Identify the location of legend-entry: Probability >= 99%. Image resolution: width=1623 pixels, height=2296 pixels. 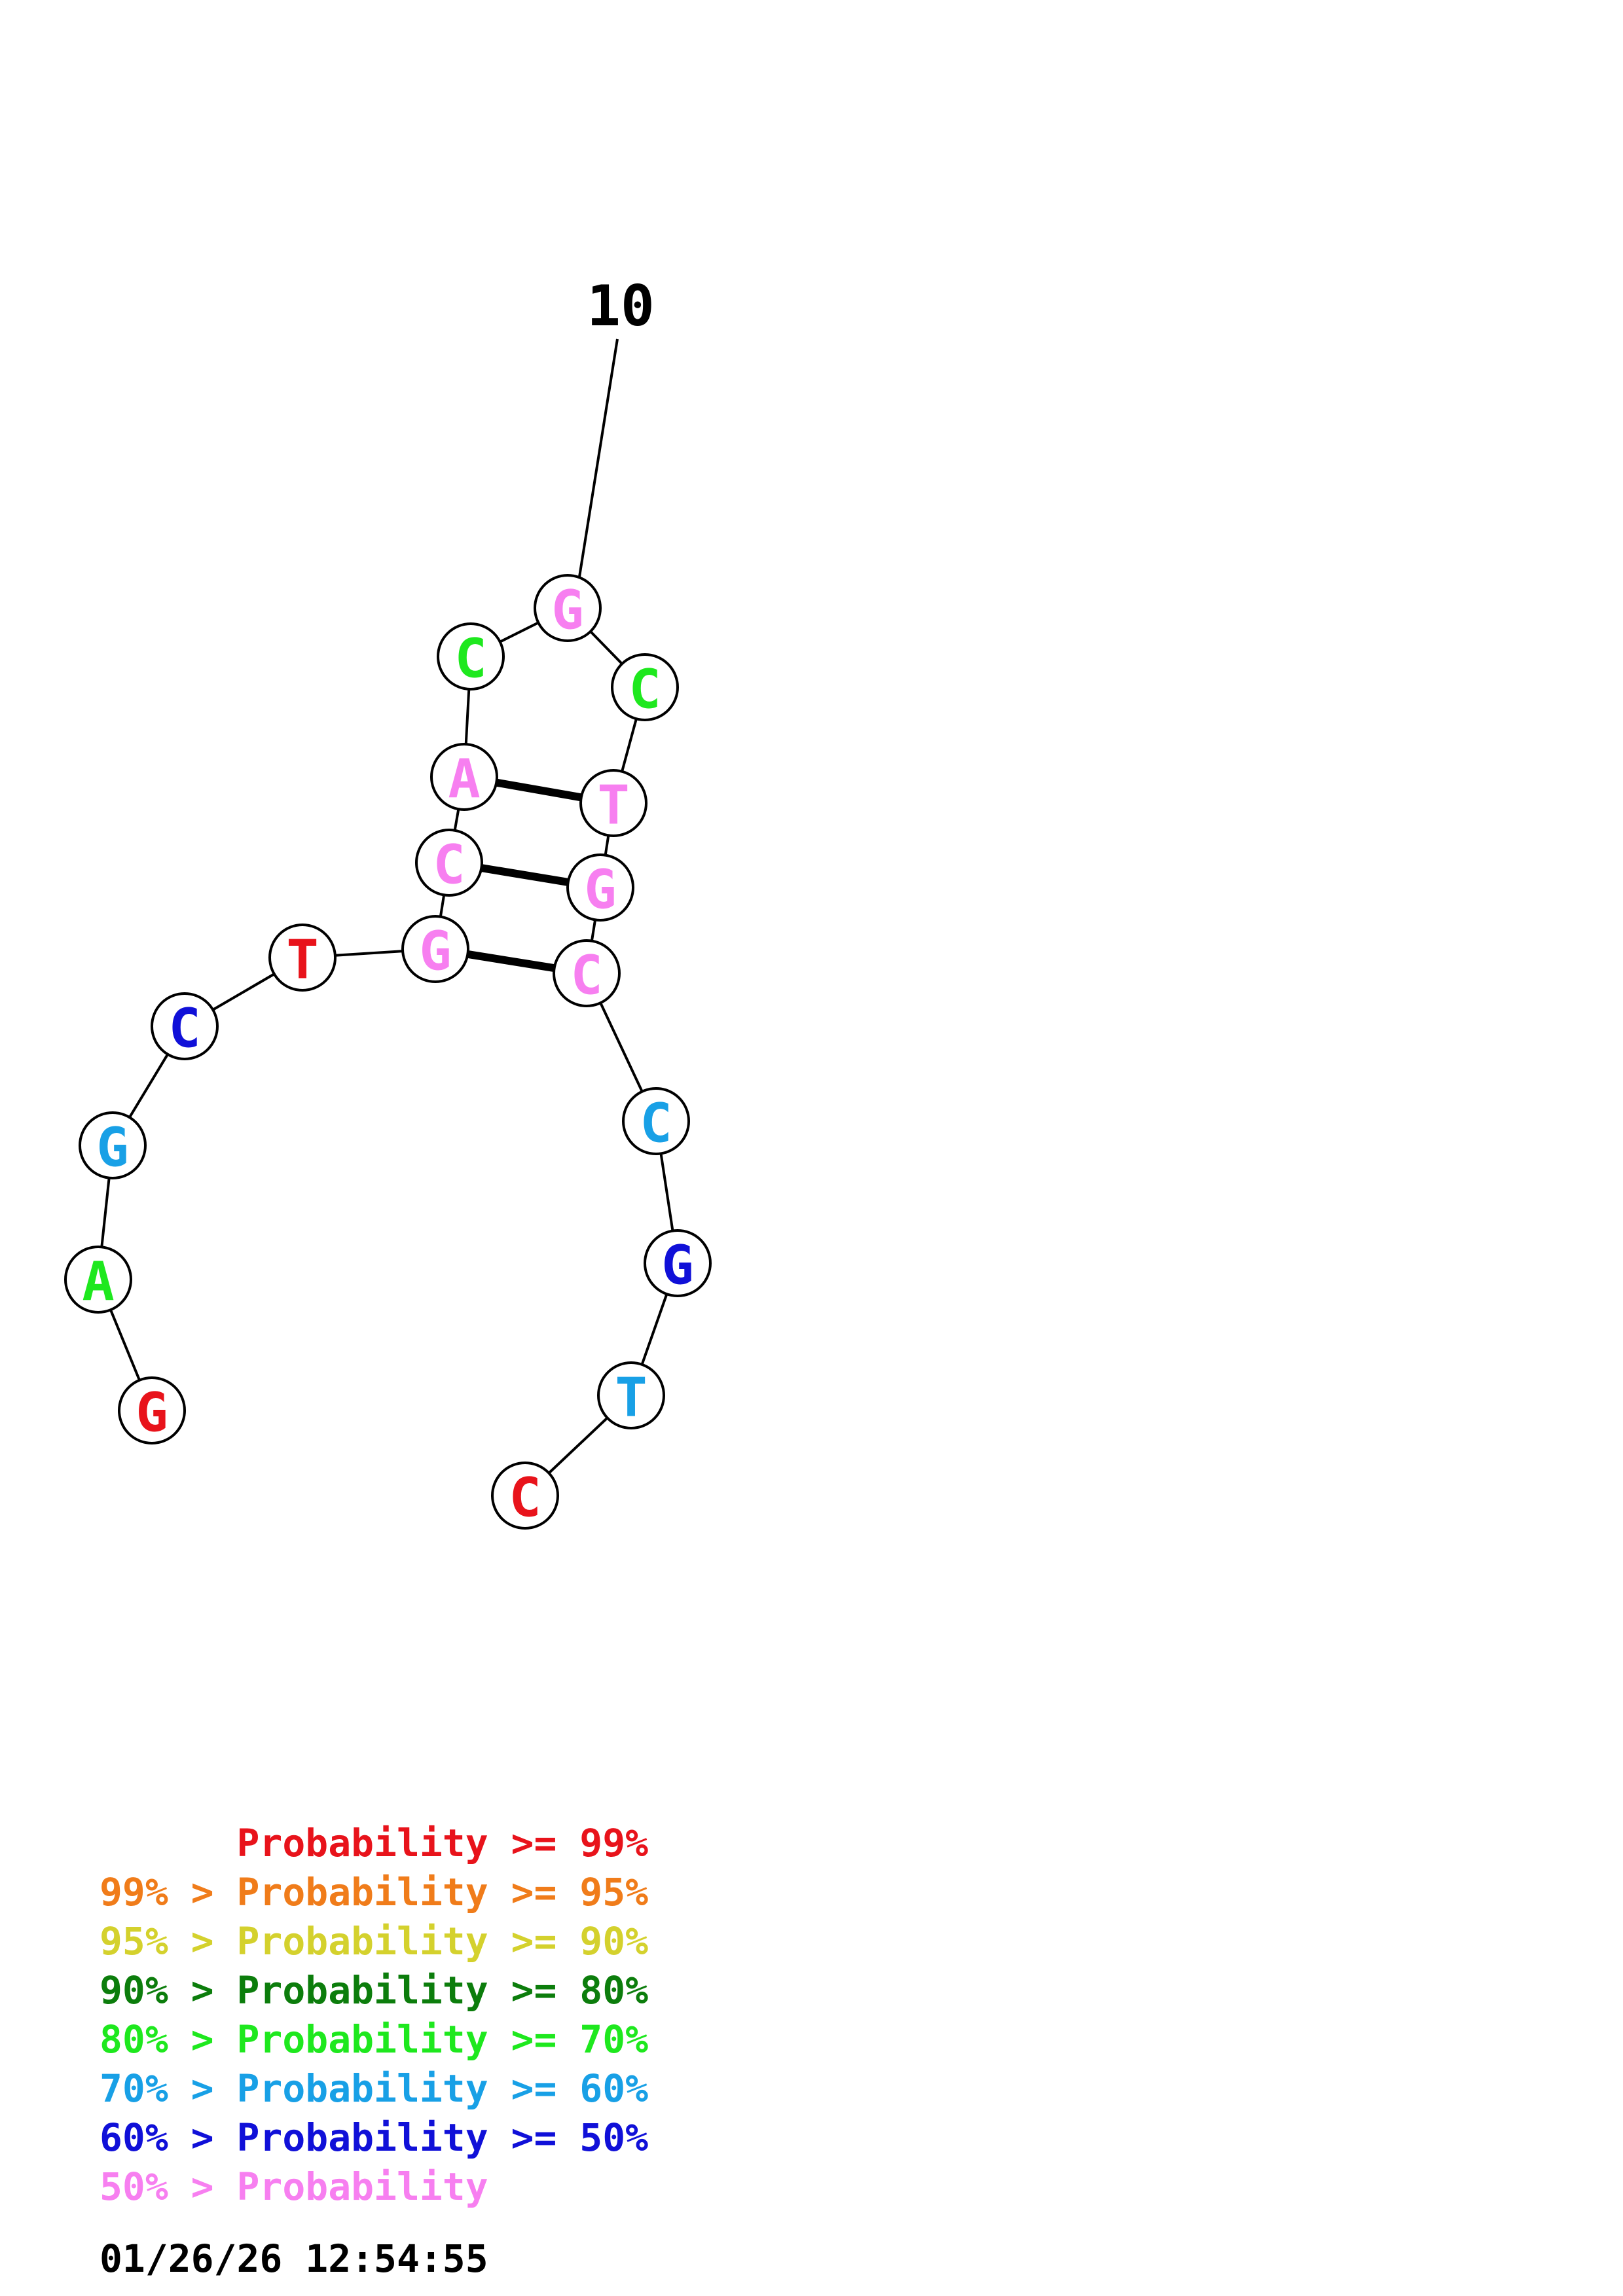
(374, 1843).